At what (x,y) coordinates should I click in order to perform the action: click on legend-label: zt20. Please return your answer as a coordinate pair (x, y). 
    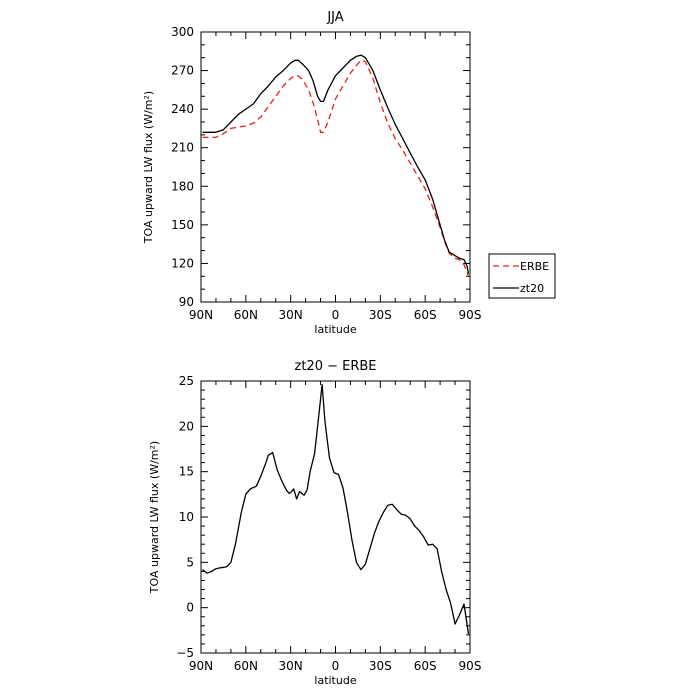
    Looking at the image, I should click on (532, 288).